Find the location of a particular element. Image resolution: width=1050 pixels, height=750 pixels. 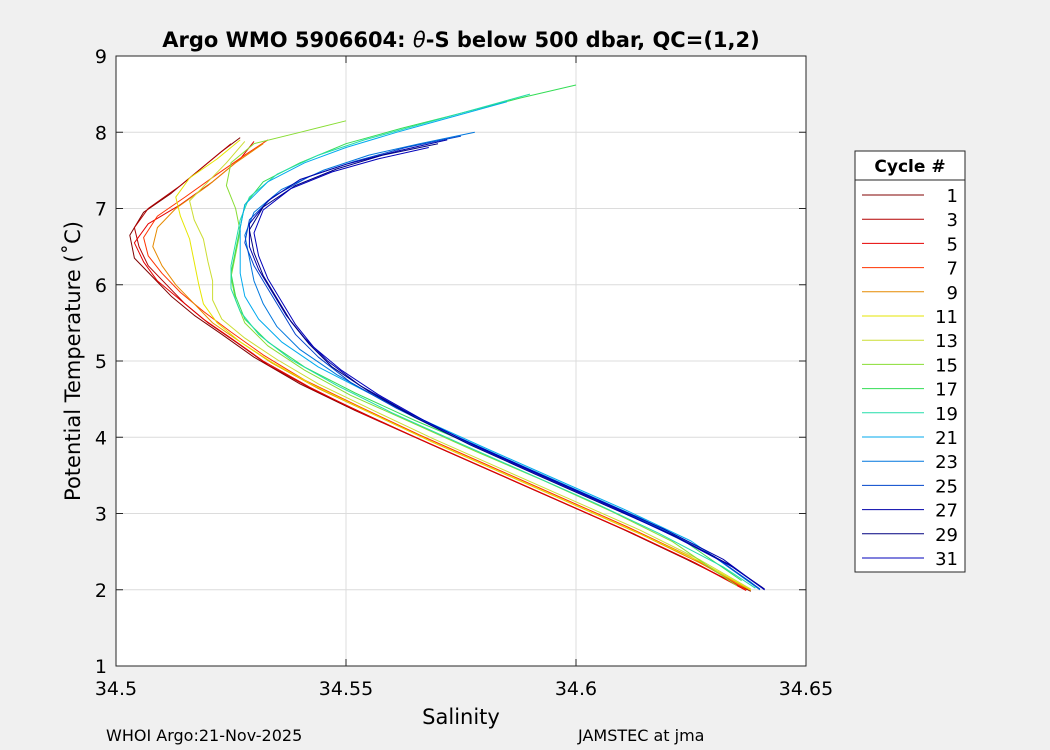

footer-right-text: JAMSTEC at jma is located at coordinates (641, 735).